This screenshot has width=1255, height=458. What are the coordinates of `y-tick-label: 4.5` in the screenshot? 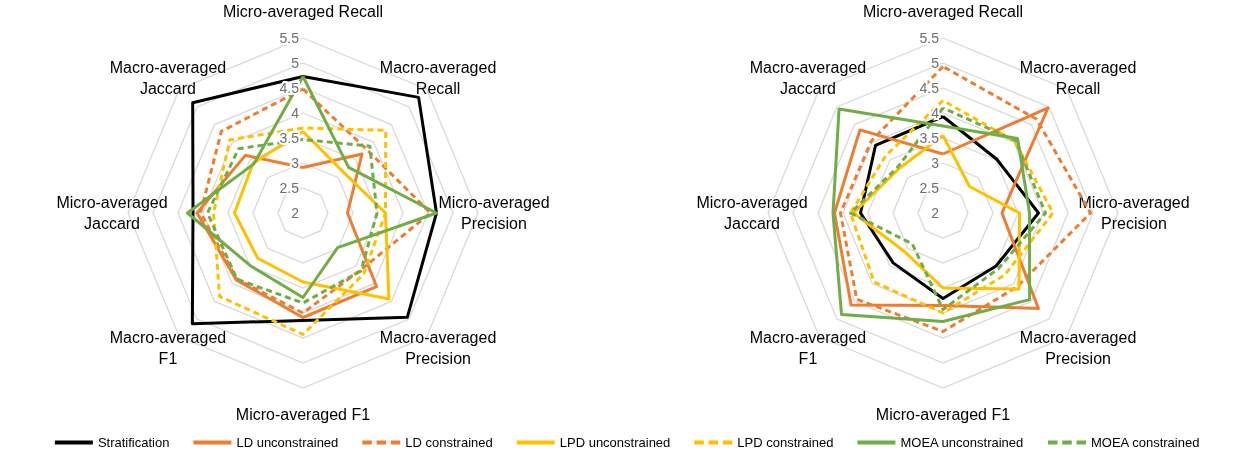 It's located at (929, 88).